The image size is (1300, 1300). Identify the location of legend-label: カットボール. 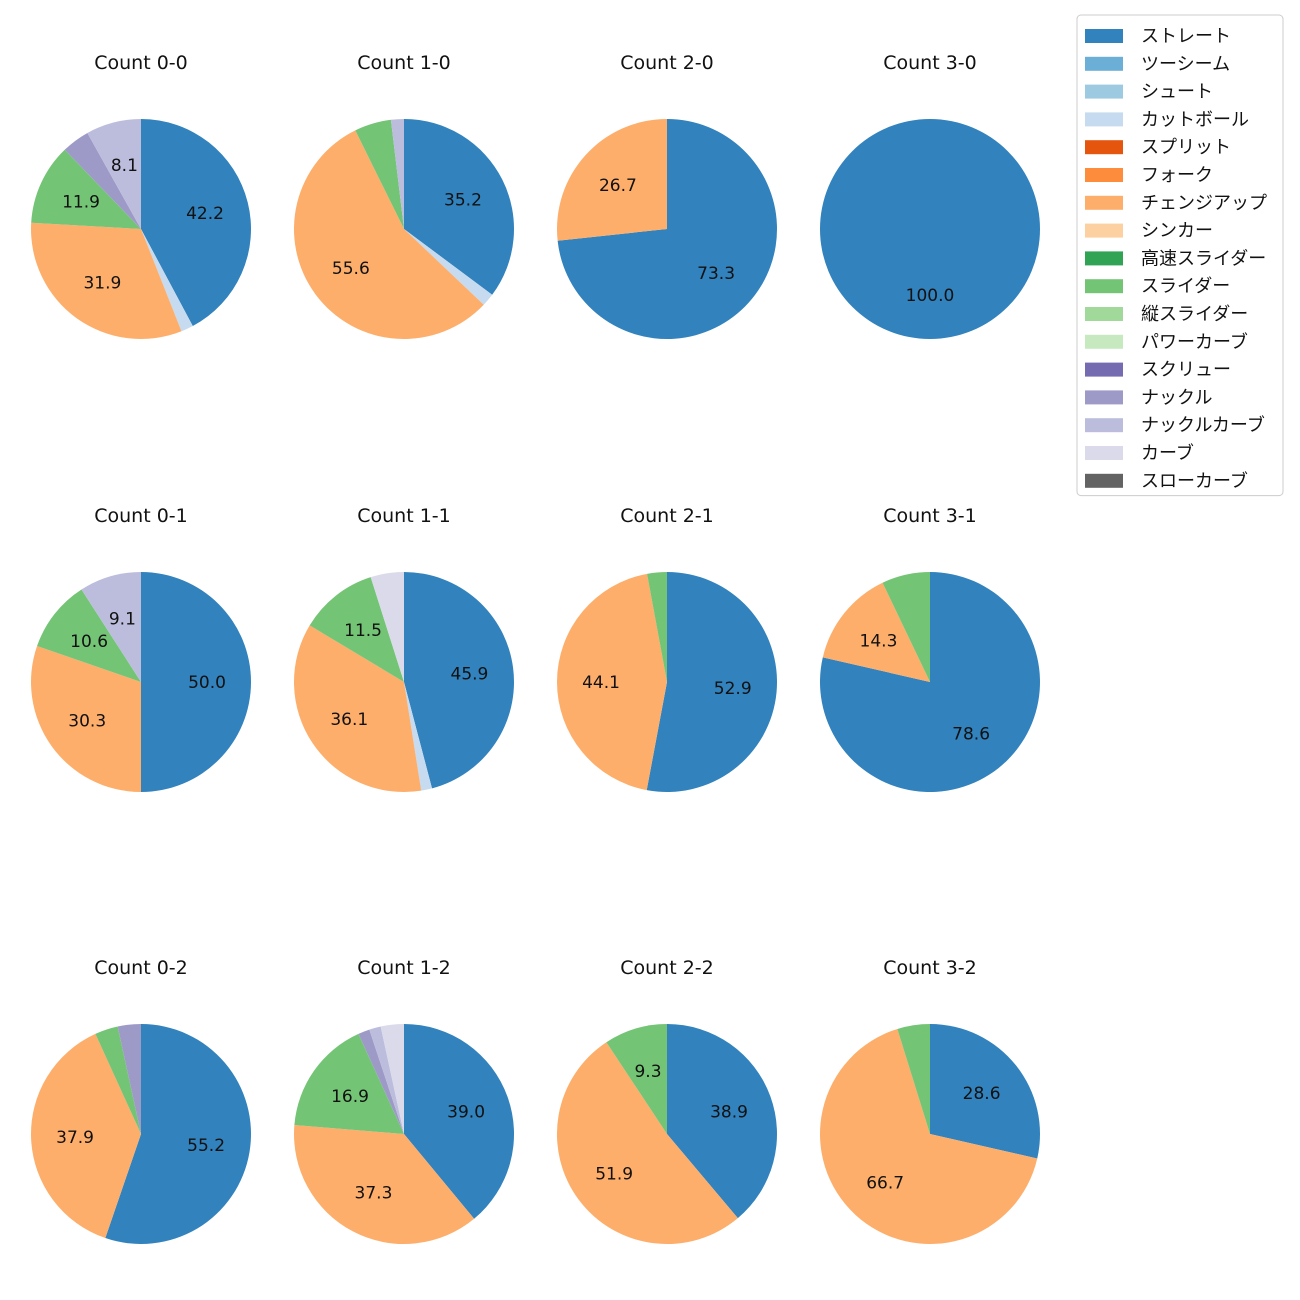
(1195, 119).